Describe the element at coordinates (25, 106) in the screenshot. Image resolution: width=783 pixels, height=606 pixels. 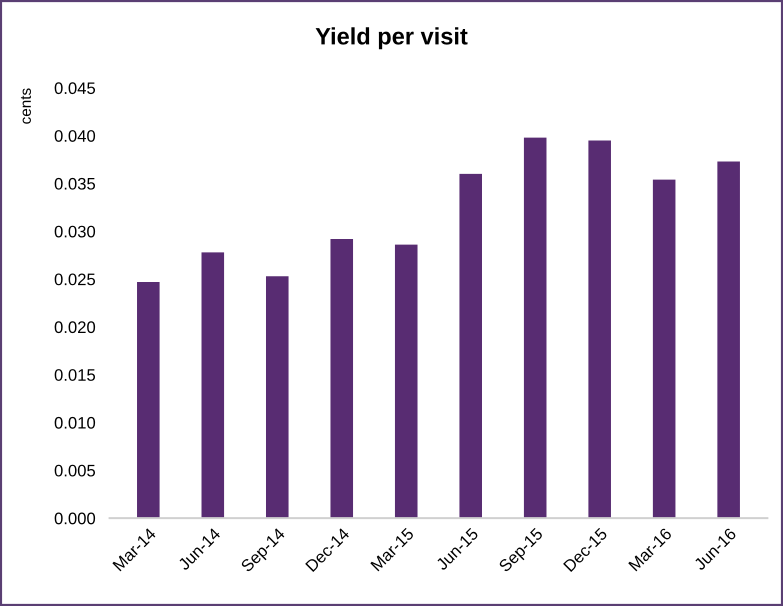
I see `y-axis-title: cents` at that location.